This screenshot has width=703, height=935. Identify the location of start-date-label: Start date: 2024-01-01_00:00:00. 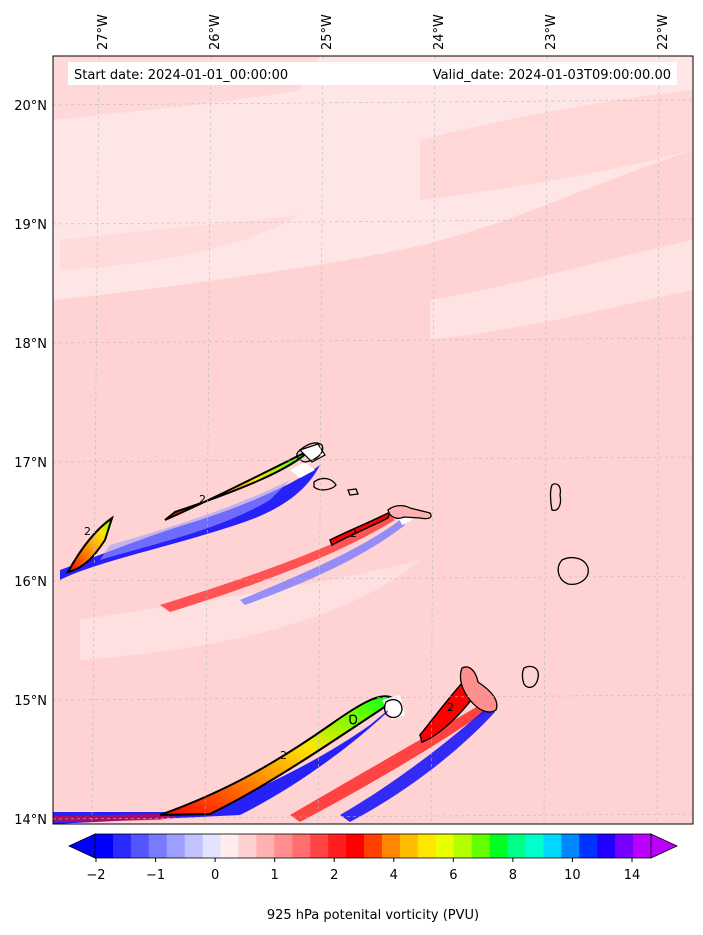
(181, 75).